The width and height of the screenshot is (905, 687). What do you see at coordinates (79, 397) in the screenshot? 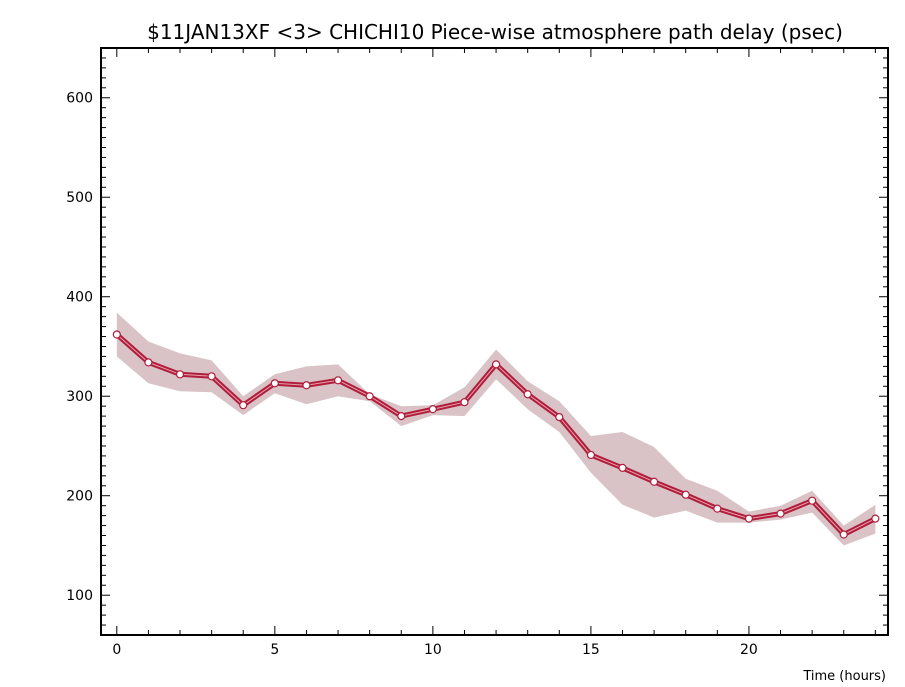
I see `y-tick-label: 300` at bounding box center [79, 397].